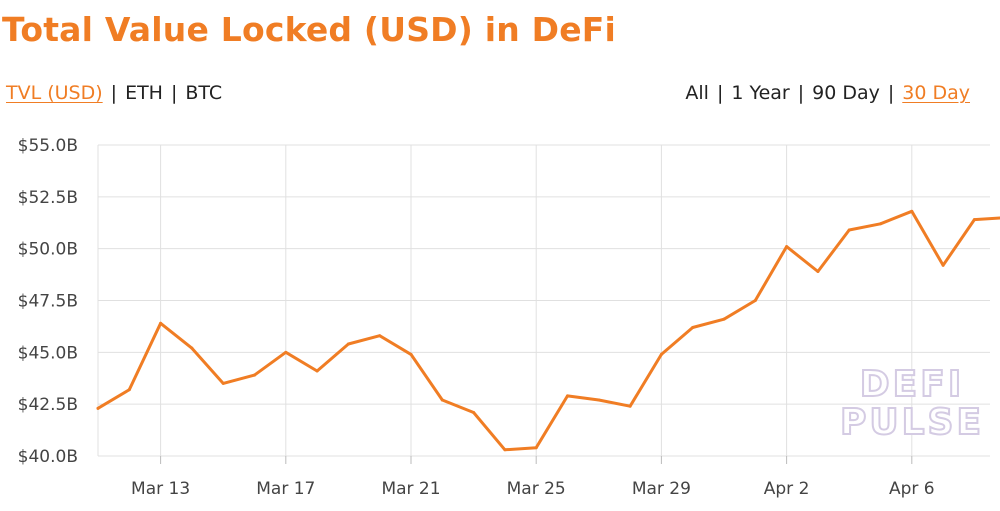 This screenshot has width=1000, height=511. I want to click on units-toggle-group: TVL (USD) | ETH | BTC, so click(114, 93).